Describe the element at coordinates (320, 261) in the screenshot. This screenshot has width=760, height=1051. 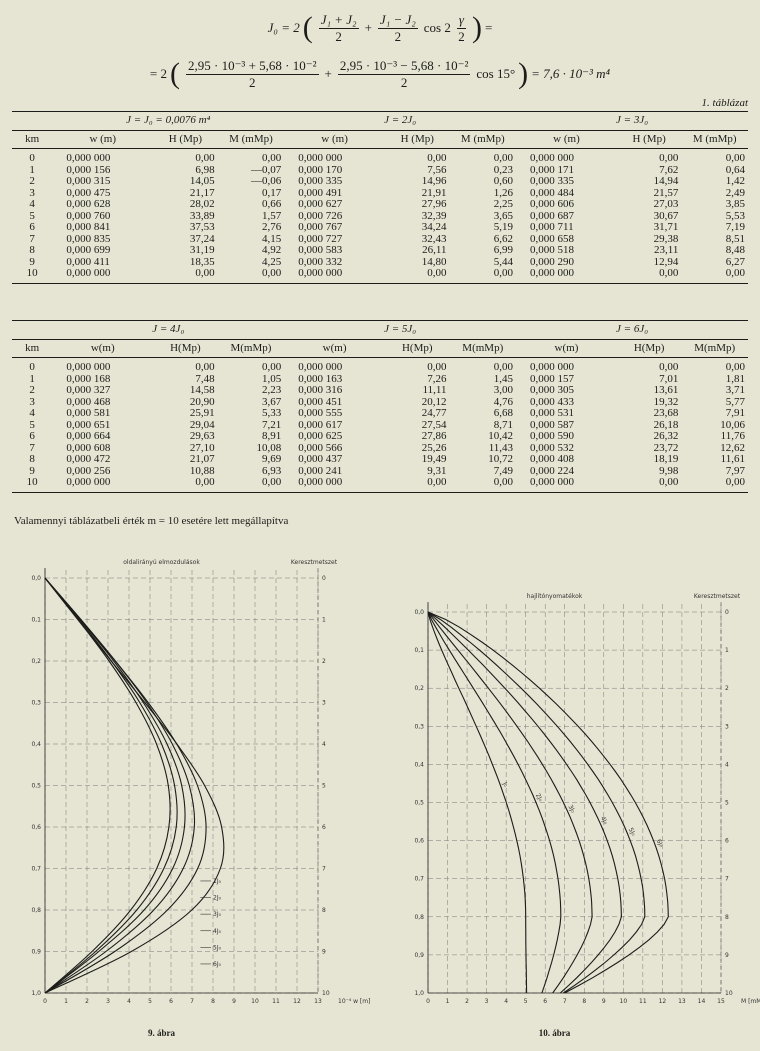
I see `cell: 0,000 332` at that location.